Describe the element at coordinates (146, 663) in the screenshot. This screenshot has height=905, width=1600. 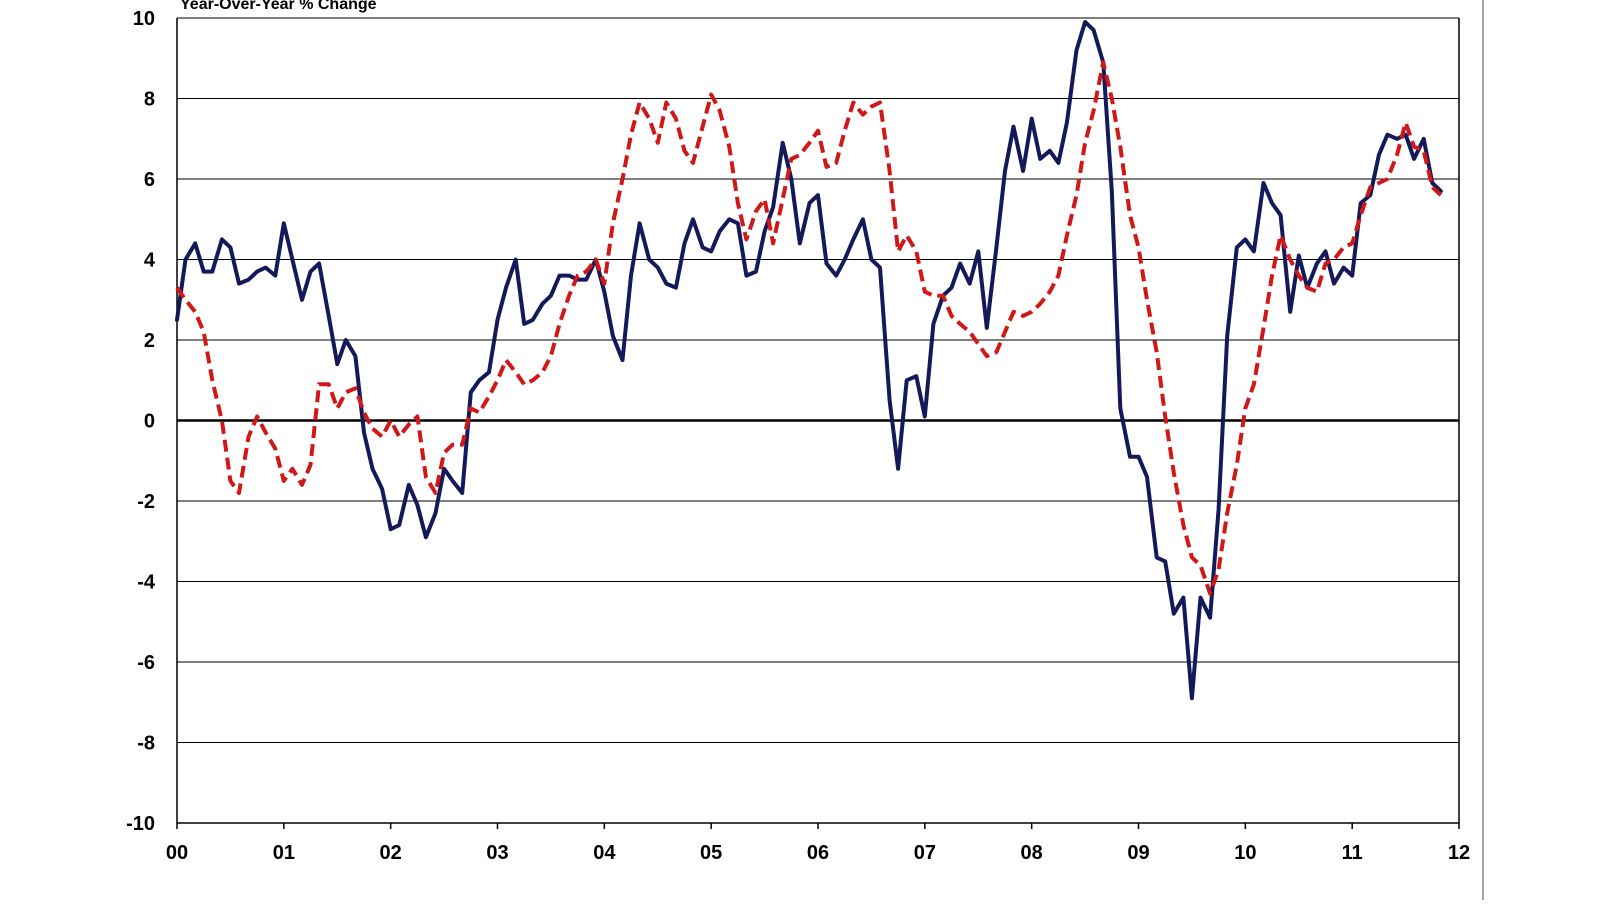
I see `y-tick-label: -6` at that location.